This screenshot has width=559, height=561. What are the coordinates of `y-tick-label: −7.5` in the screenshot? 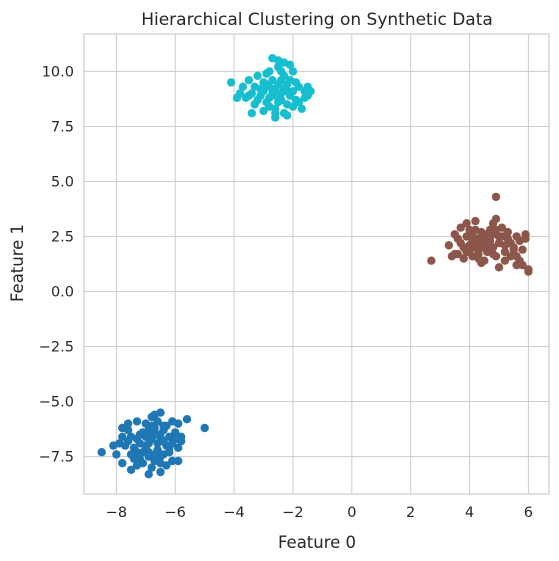 It's located at (56, 458).